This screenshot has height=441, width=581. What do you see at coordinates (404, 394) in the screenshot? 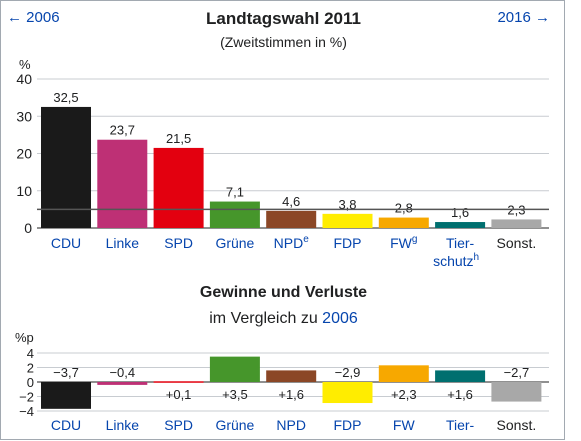
I see `change-value-label: +2,3` at bounding box center [404, 394].